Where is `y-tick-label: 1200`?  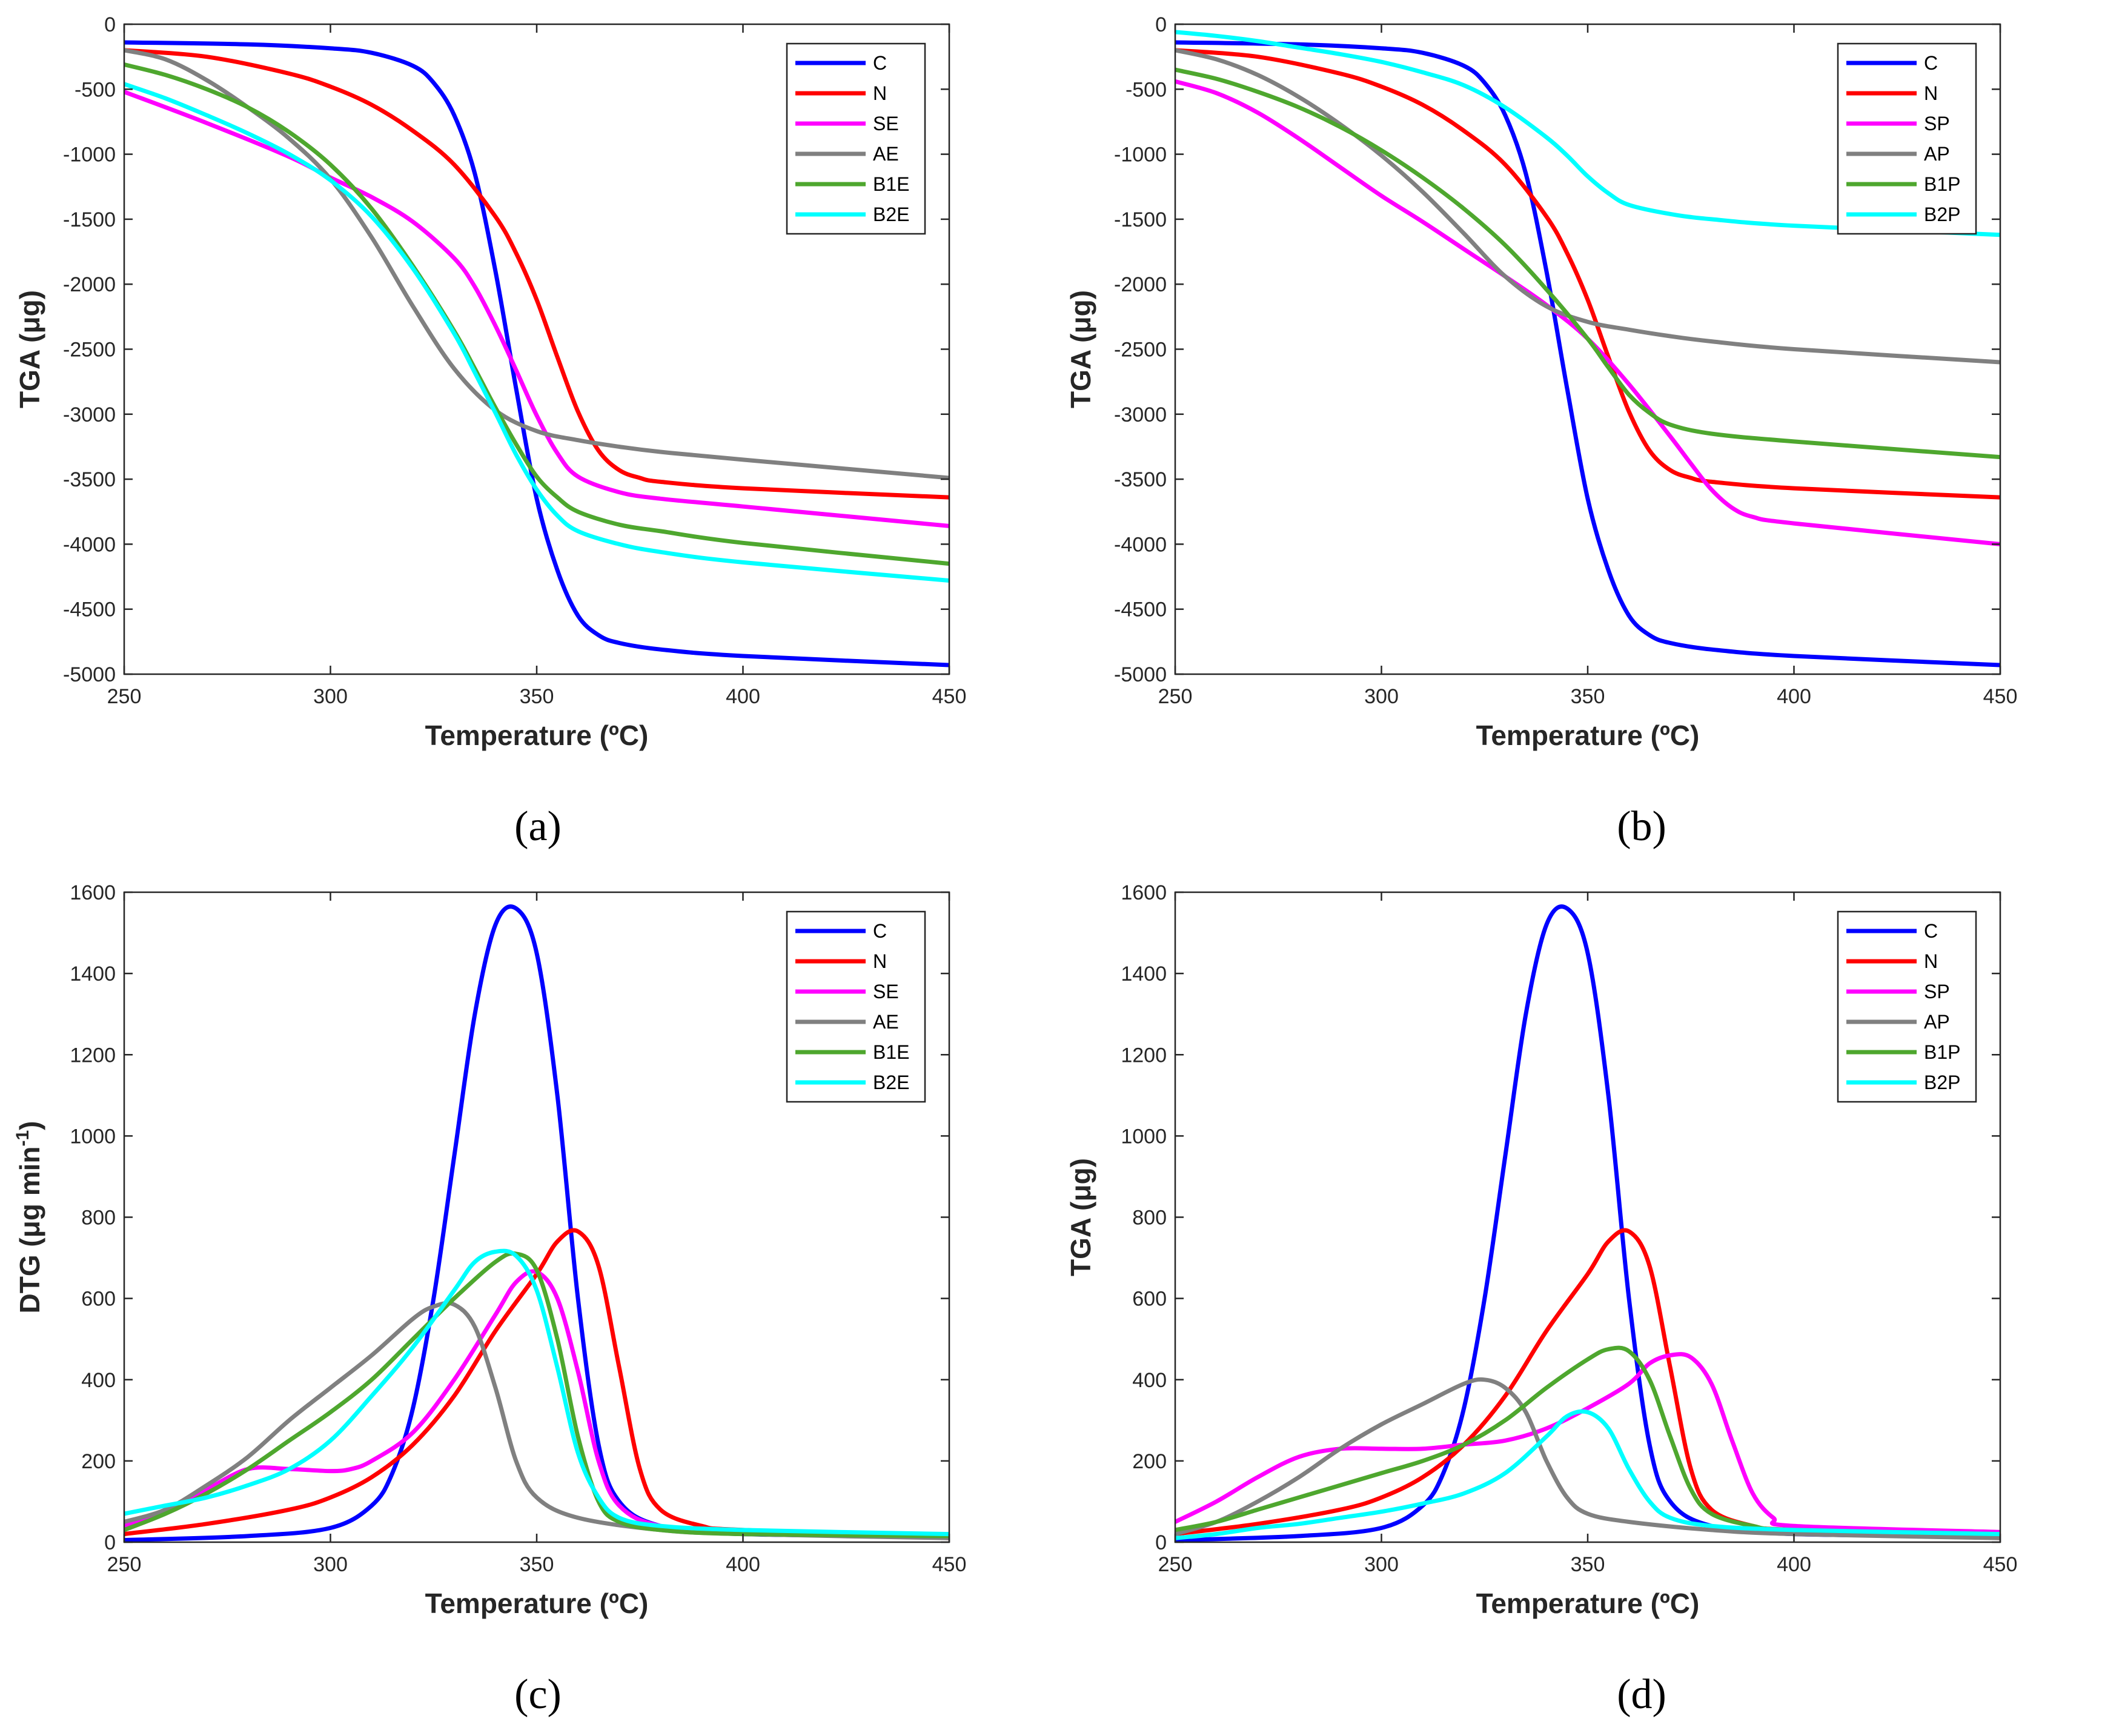 y-tick-label: 1200 is located at coordinates (93, 1055).